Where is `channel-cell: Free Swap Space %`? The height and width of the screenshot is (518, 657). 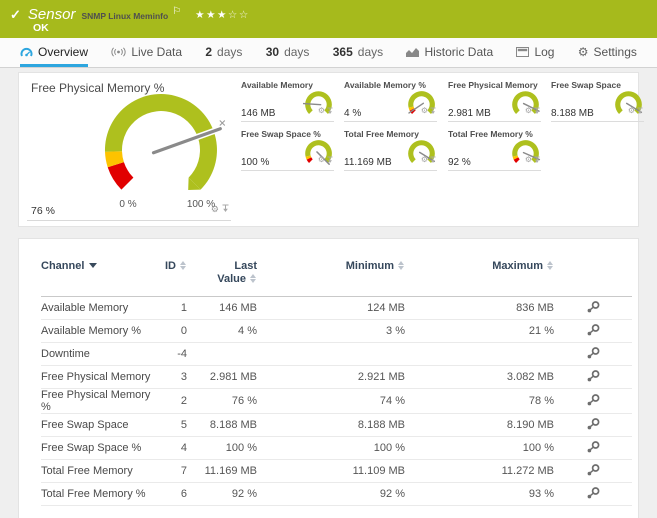
channel-cell: Free Swap Space % is located at coordinates (100, 448).